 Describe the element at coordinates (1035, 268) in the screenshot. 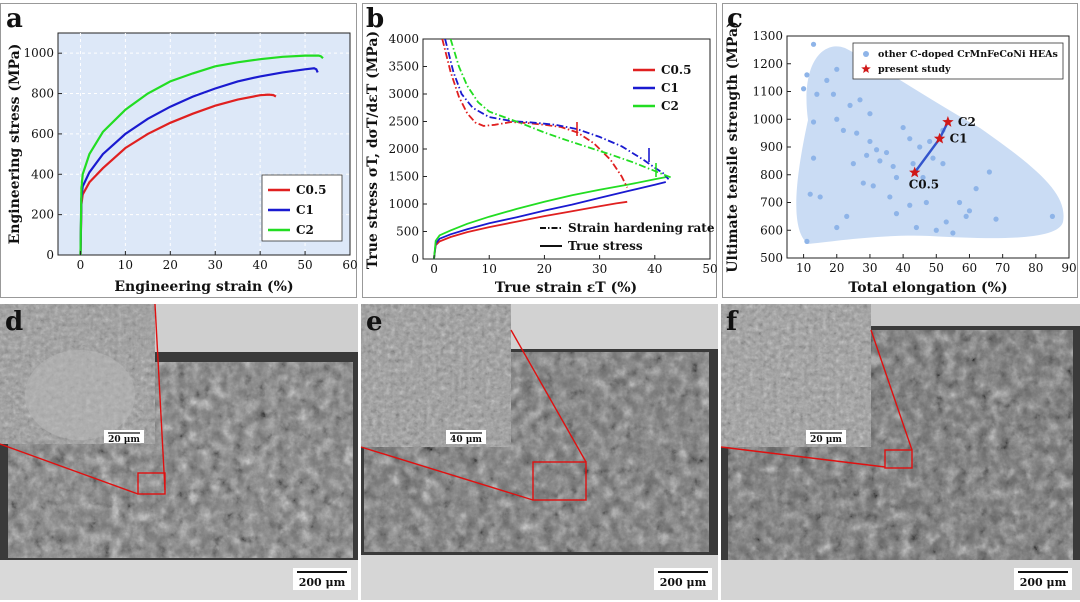

I see `chart-c-xtick-label: 80` at that location.